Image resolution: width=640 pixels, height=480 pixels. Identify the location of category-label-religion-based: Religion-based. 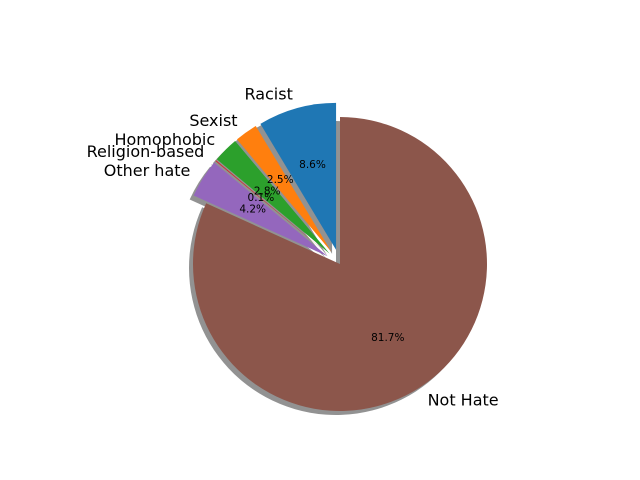
(146, 151).